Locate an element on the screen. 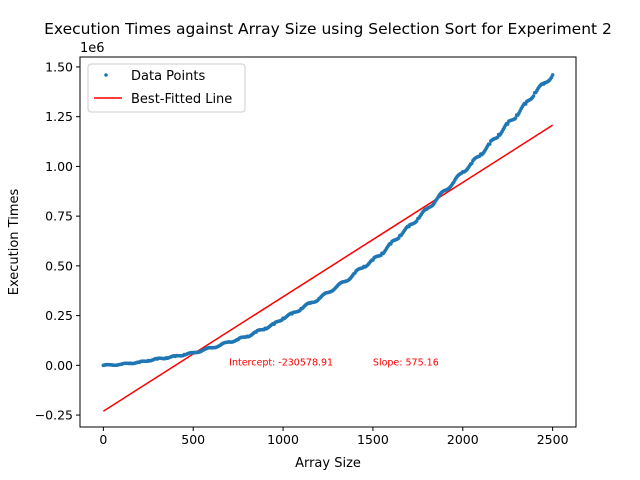 The image size is (640, 480). y-tick-label: 1.50 is located at coordinates (59, 66).